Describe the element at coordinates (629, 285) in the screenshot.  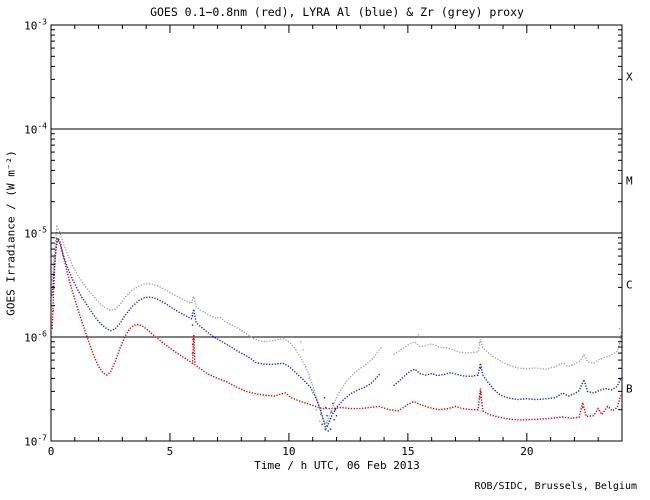
I see `flare-class-label-C: C` at that location.